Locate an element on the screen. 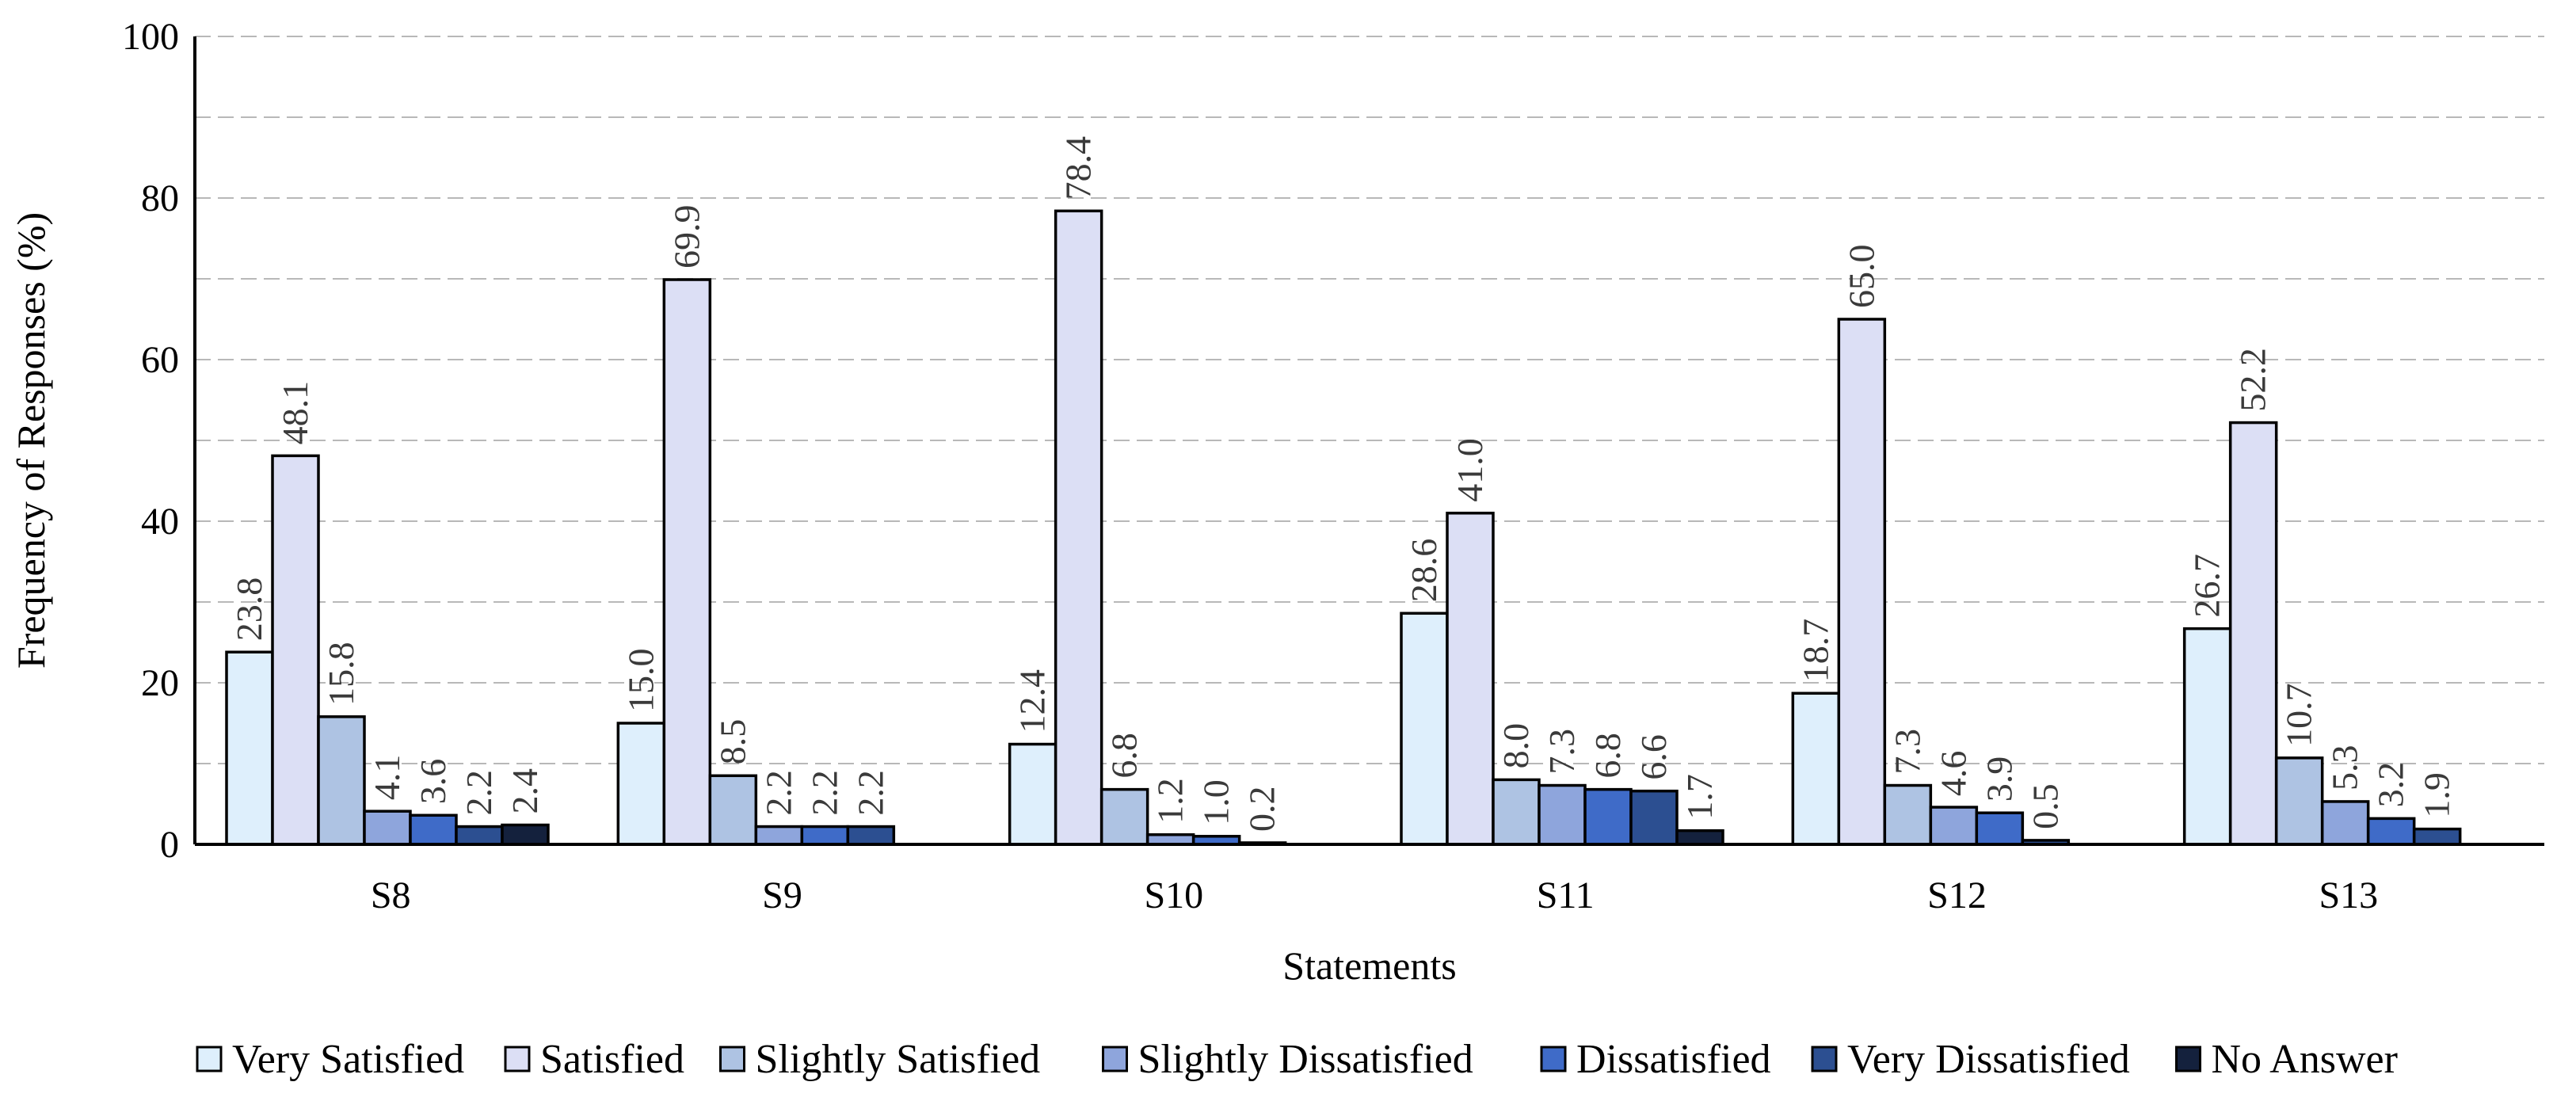 The image size is (2576, 1101). bar-s8-no-answer is located at coordinates (526, 835).